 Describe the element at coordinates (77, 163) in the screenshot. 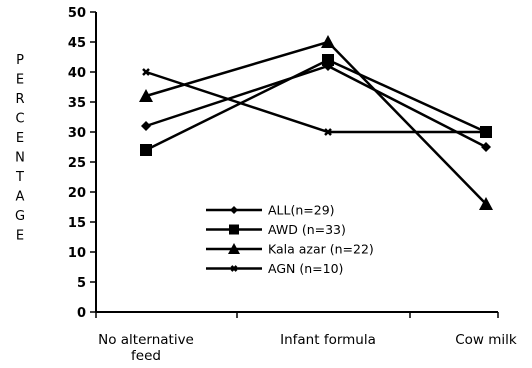

I see `y-tick-label: 25` at that location.